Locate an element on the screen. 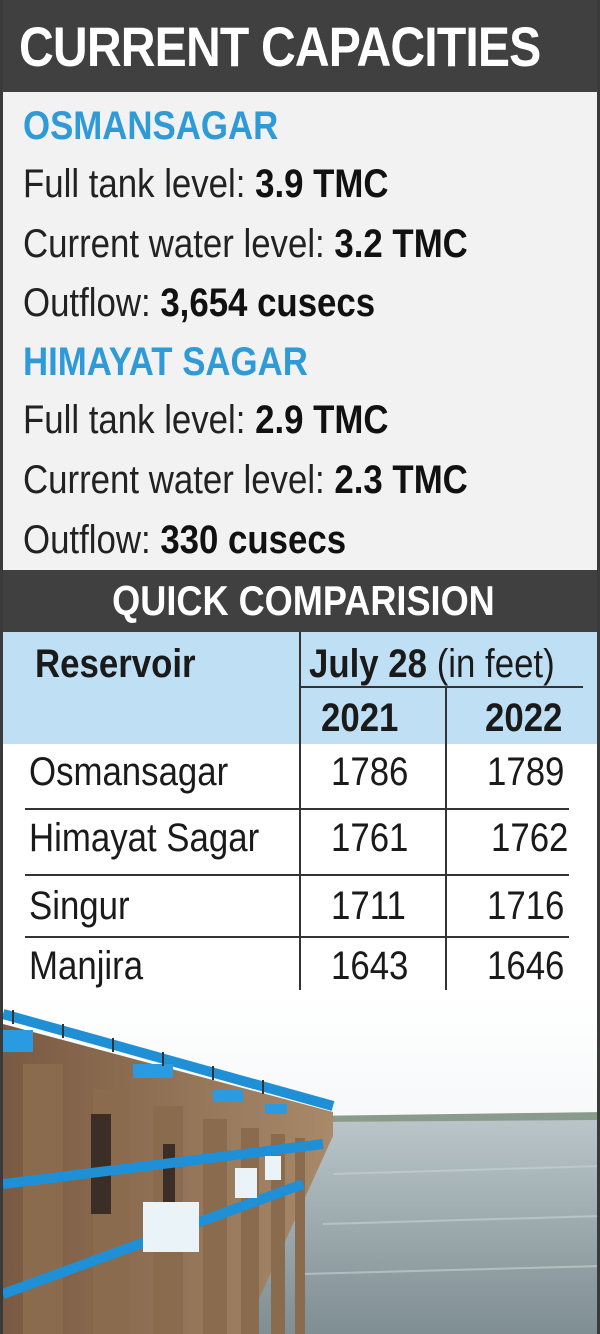  row-value-2021: 1711 is located at coordinates (368, 906).